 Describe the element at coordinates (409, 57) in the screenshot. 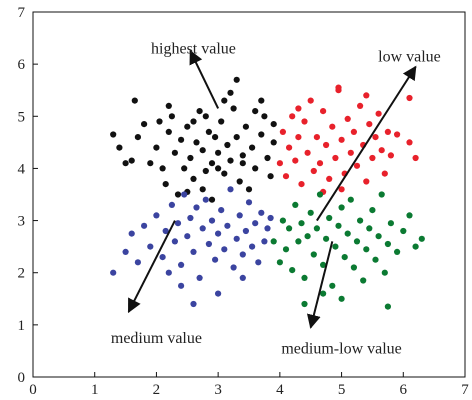

I see `annotation-label: low value` at that location.